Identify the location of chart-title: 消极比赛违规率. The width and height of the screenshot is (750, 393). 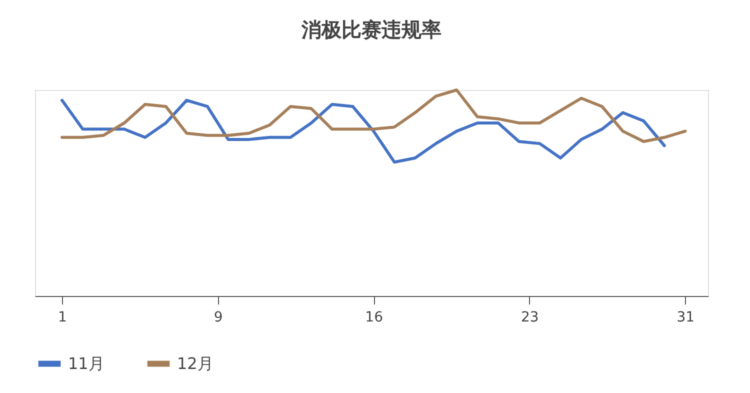
(371, 30).